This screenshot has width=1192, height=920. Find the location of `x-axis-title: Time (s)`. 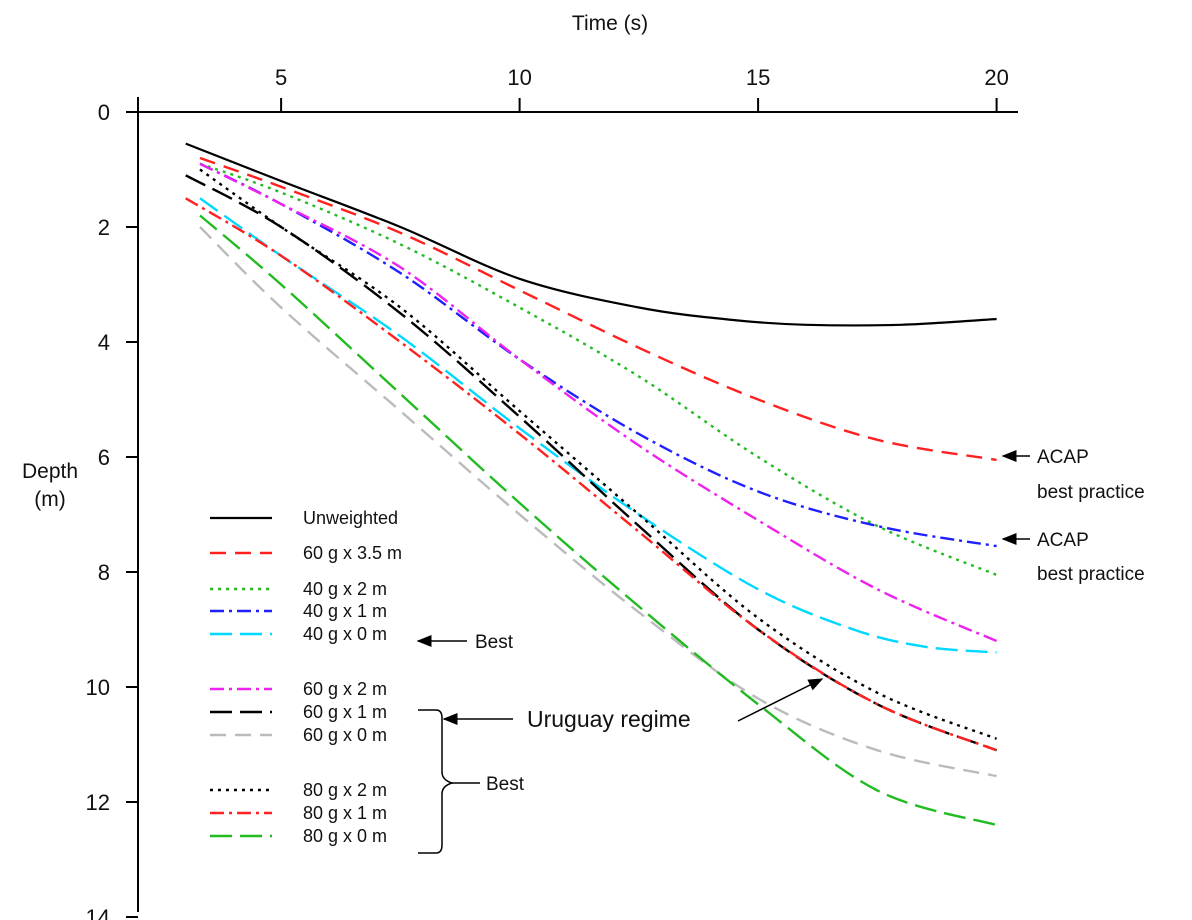

x-axis-title: Time (s) is located at coordinates (610, 23).